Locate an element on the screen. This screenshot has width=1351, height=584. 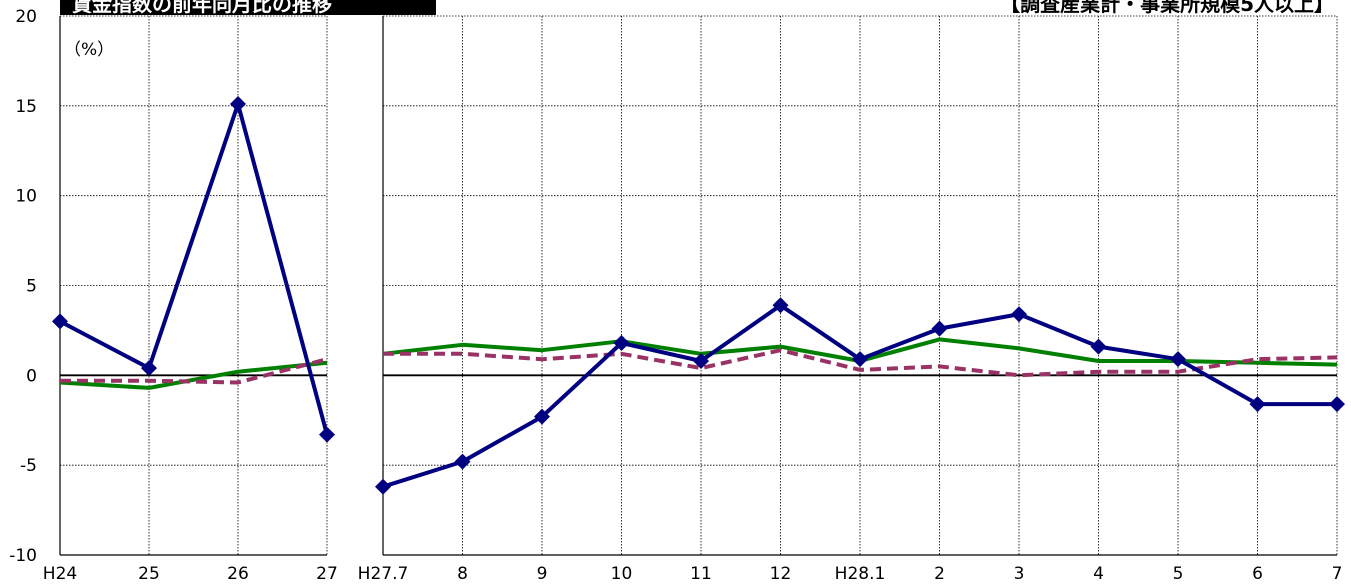
x-tick-label: 9 is located at coordinates (542, 574).